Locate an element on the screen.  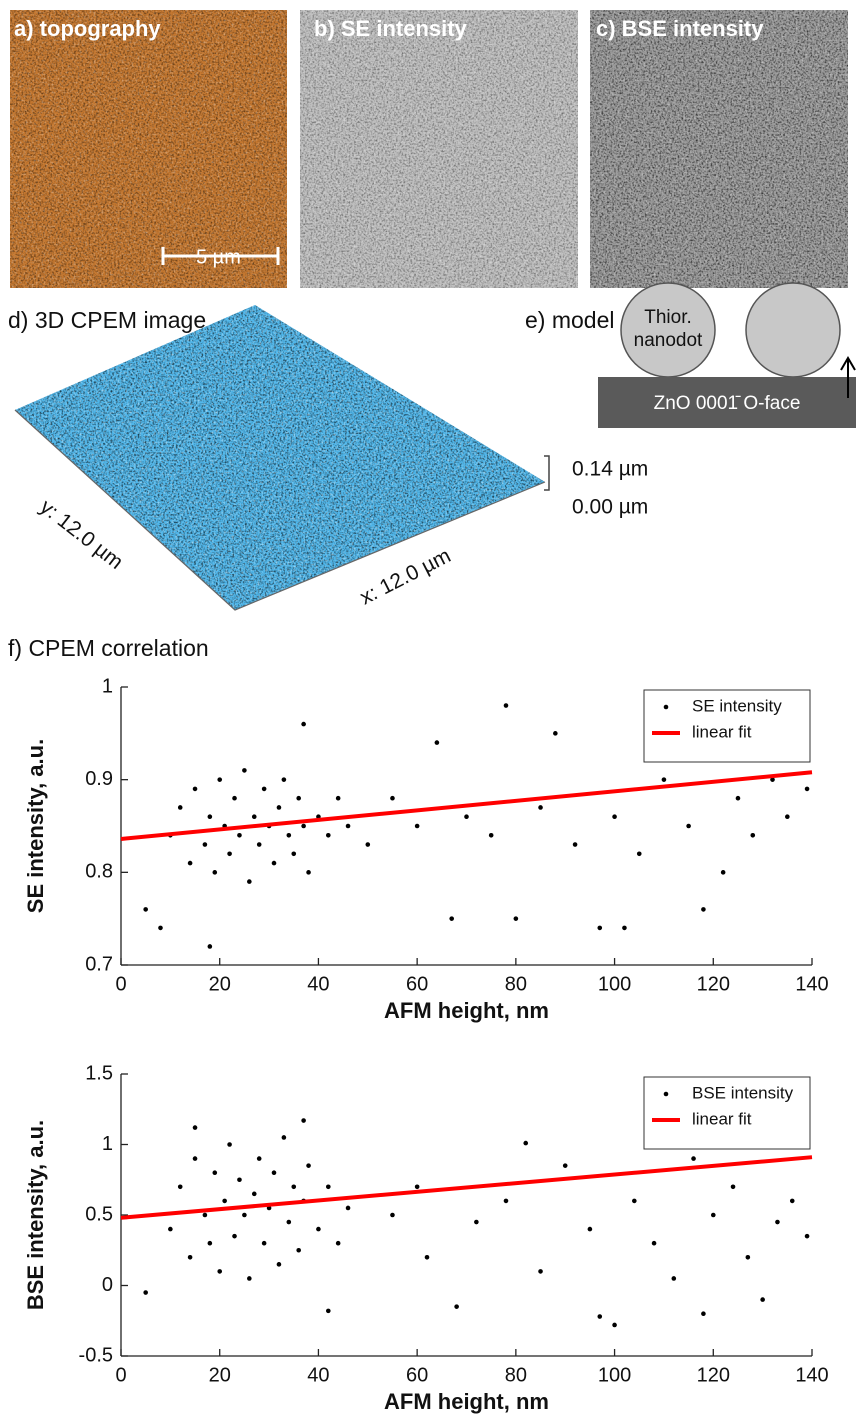
y-tick-label: 1.5 is located at coordinates (99, 1073).